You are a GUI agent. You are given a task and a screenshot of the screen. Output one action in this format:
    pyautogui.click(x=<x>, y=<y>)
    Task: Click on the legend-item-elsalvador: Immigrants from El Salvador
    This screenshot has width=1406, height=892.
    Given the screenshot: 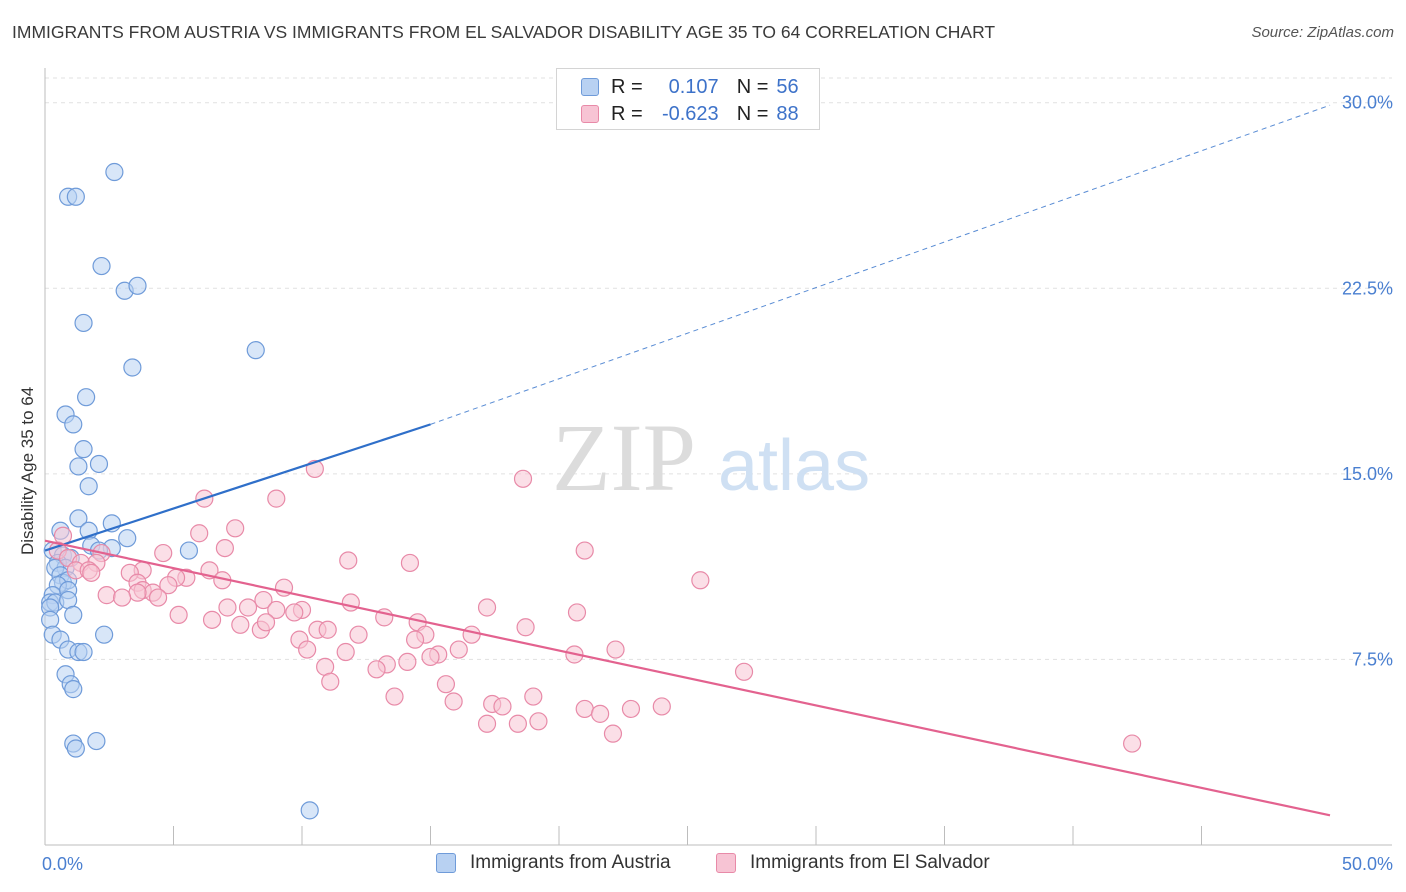 What is the action you would take?
    pyautogui.click(x=853, y=863)
    